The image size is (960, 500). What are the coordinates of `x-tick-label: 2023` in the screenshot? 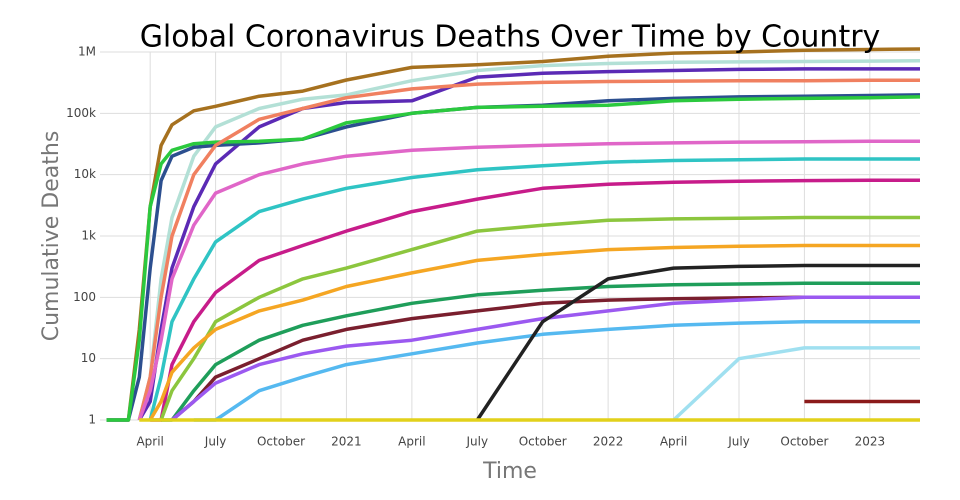 It's located at (870, 442).